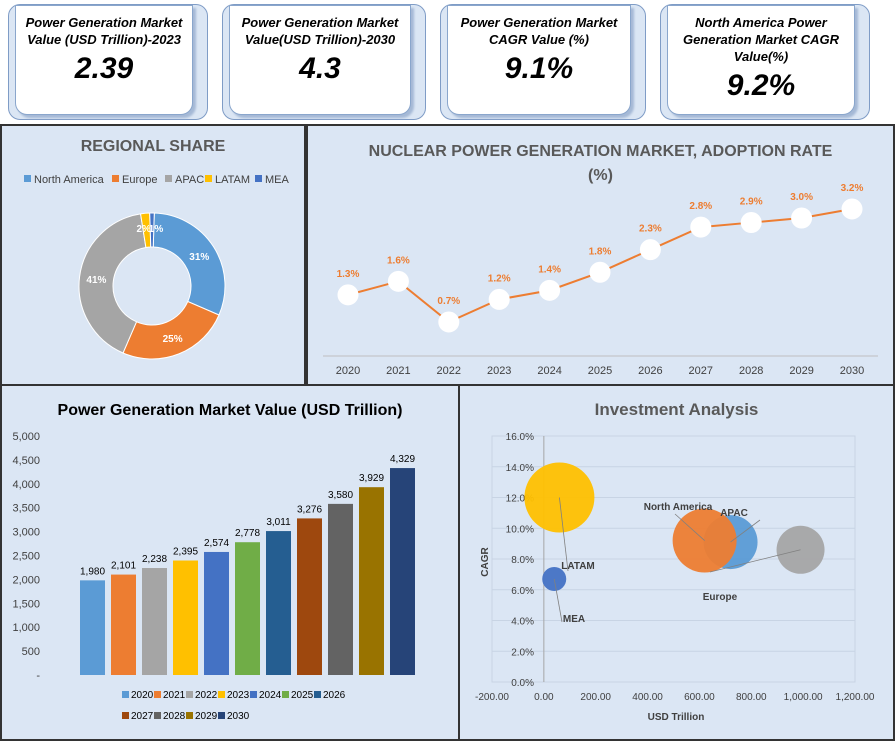 The width and height of the screenshot is (895, 741). What do you see at coordinates (92, 627) in the screenshot?
I see `bar-2020` at bounding box center [92, 627].